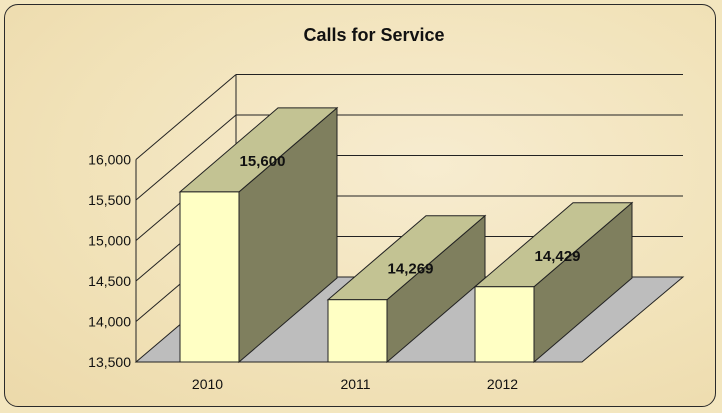 The height and width of the screenshot is (413, 722). Describe the element at coordinates (207, 384) in the screenshot. I see `x-tick-label: 2010` at that location.